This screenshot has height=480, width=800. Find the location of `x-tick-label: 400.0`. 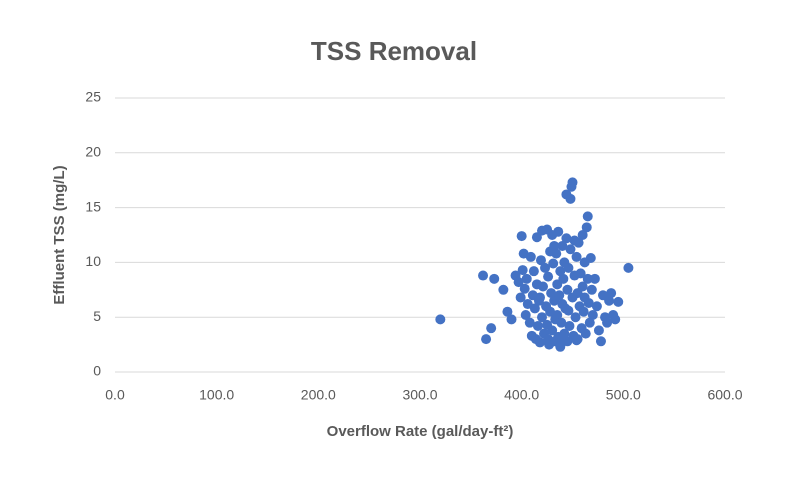

x-tick-label: 400.0 is located at coordinates (521, 395).